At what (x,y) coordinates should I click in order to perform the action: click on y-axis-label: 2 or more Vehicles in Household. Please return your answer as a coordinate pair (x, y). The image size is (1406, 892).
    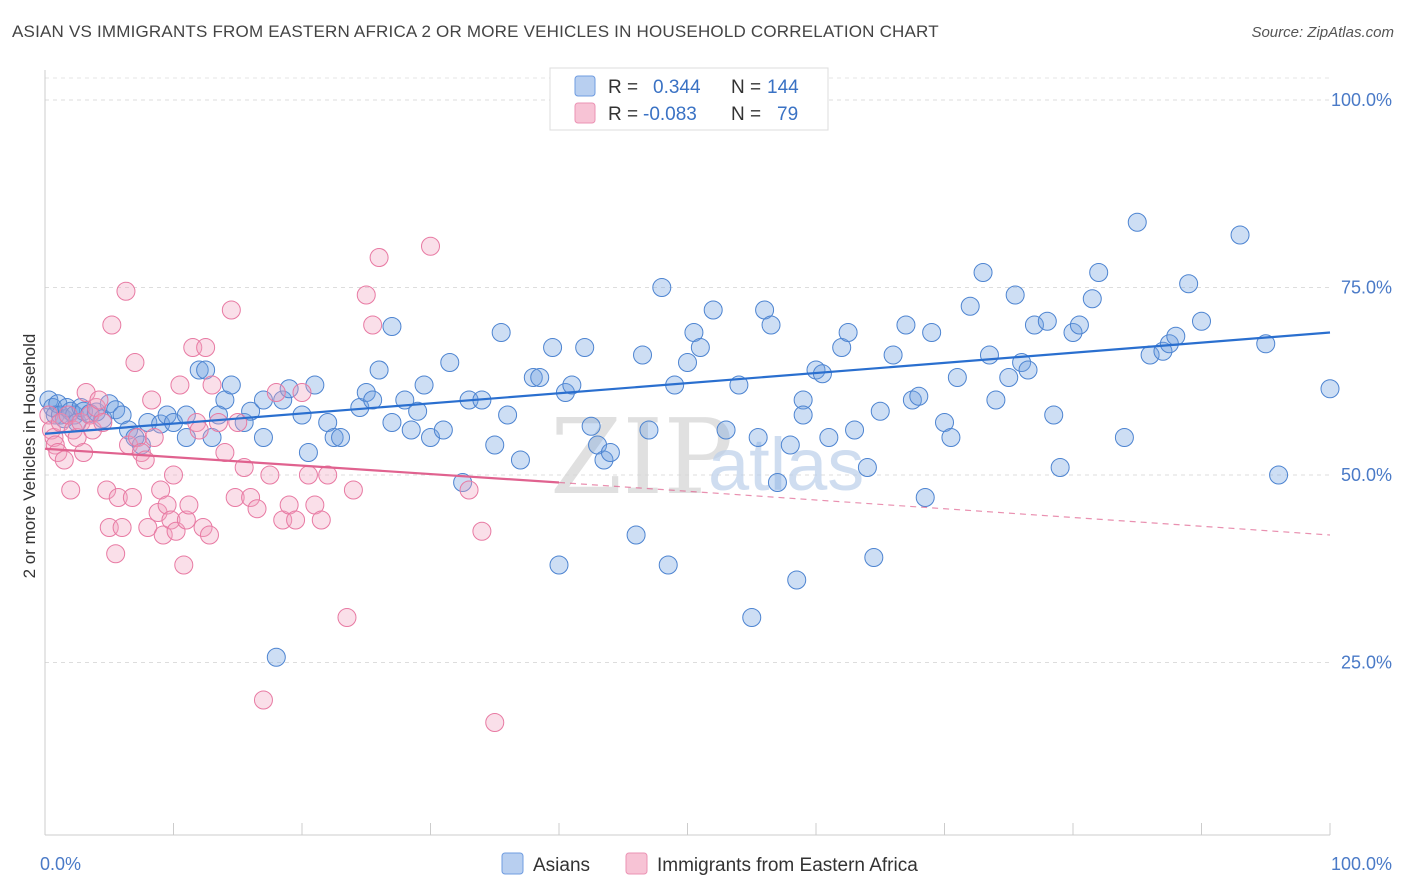
    Looking at the image, I should click on (29, 456).